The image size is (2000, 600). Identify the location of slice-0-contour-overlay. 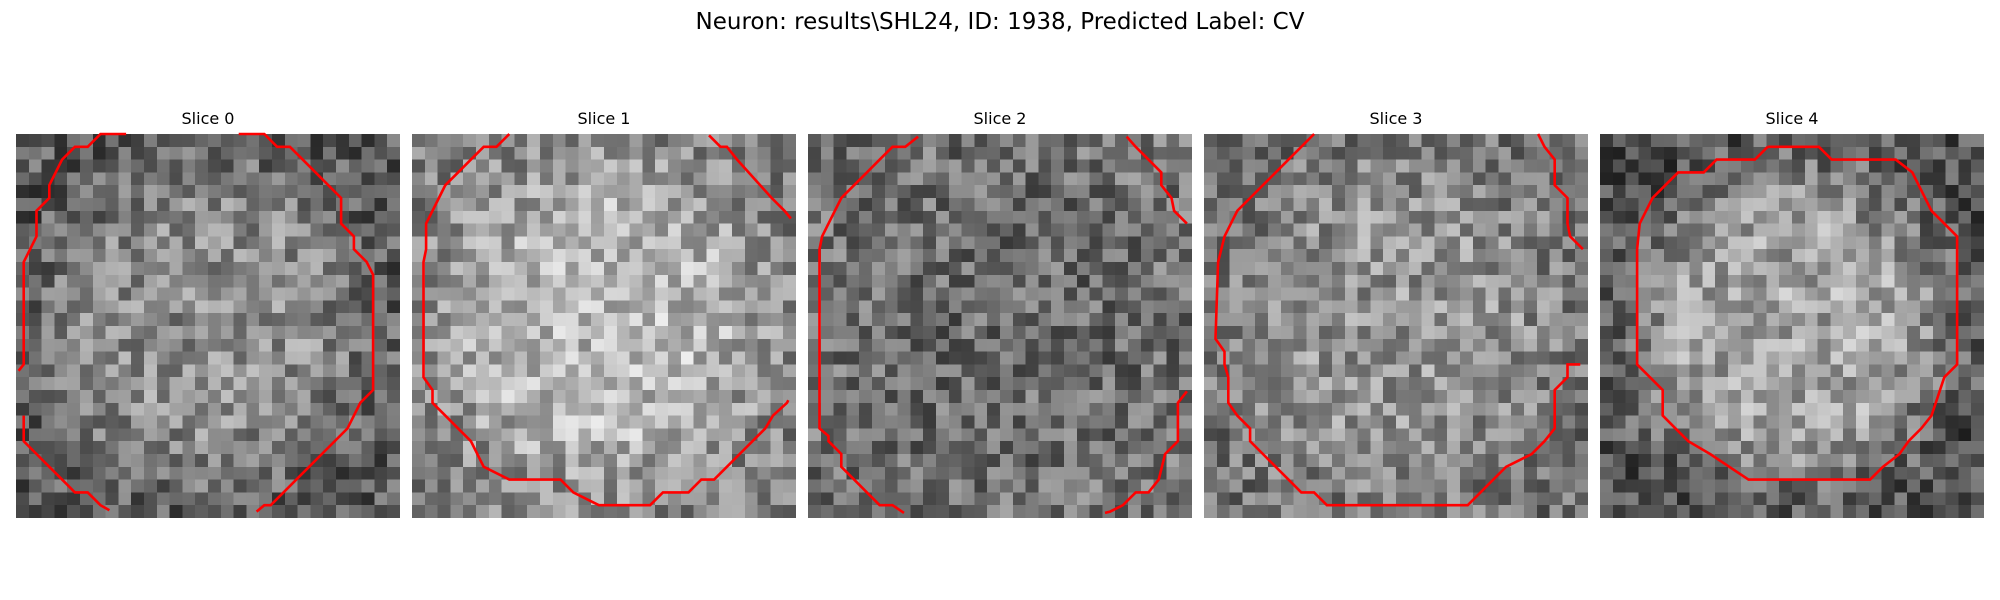
(208, 326).